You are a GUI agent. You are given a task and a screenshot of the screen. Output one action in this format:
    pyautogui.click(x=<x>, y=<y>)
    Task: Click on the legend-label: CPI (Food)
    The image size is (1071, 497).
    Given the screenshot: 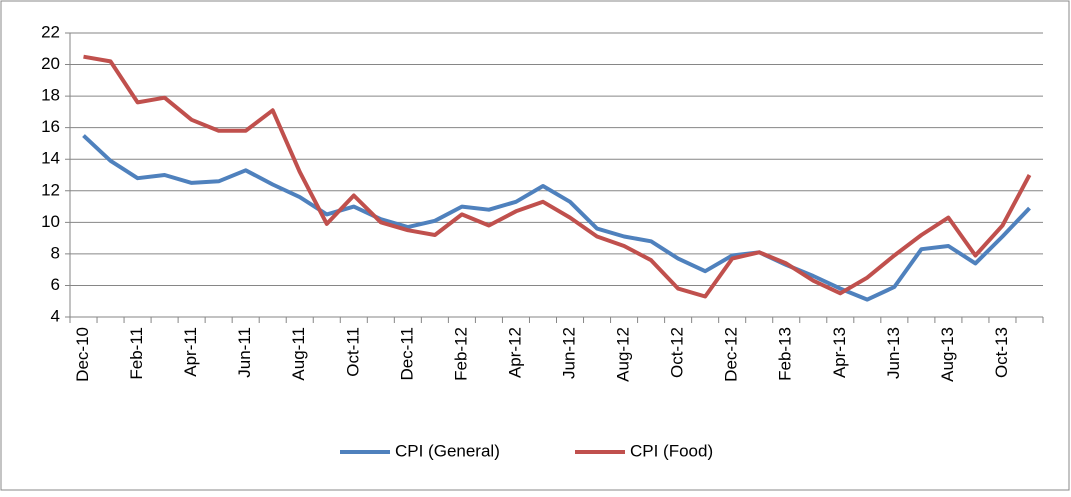 What is the action you would take?
    pyautogui.click(x=671, y=450)
    